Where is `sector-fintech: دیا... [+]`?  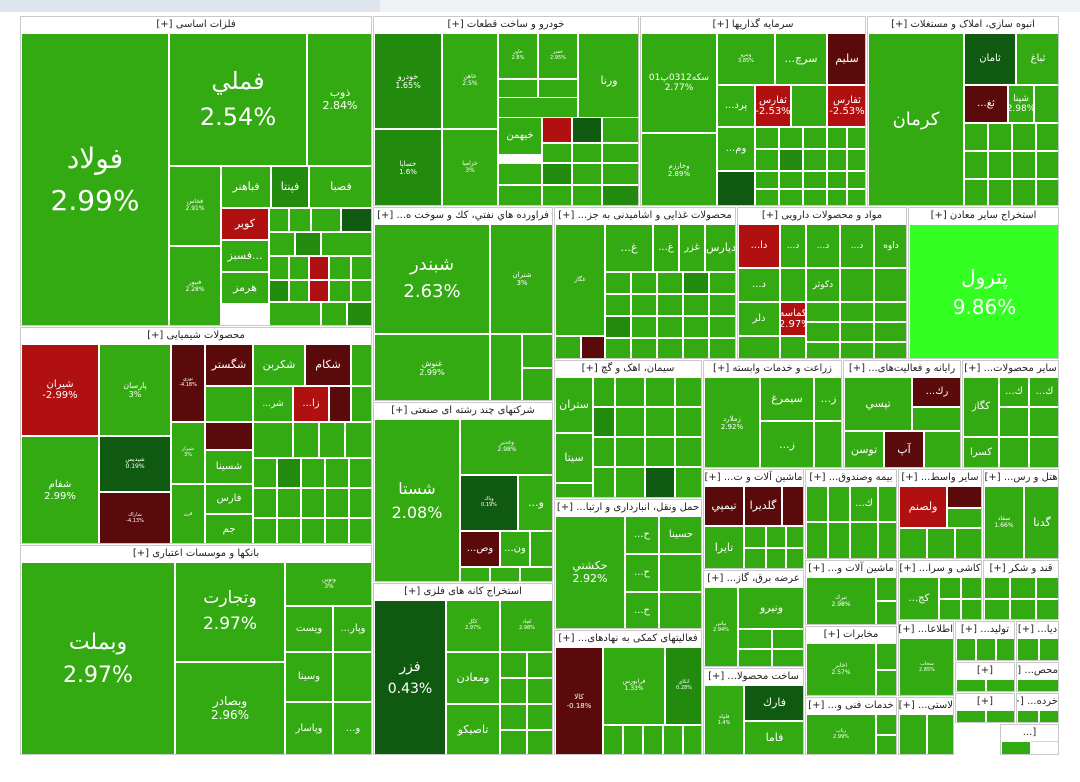
sector-fintech: دیا... [+] is located at coordinates (1037, 641).